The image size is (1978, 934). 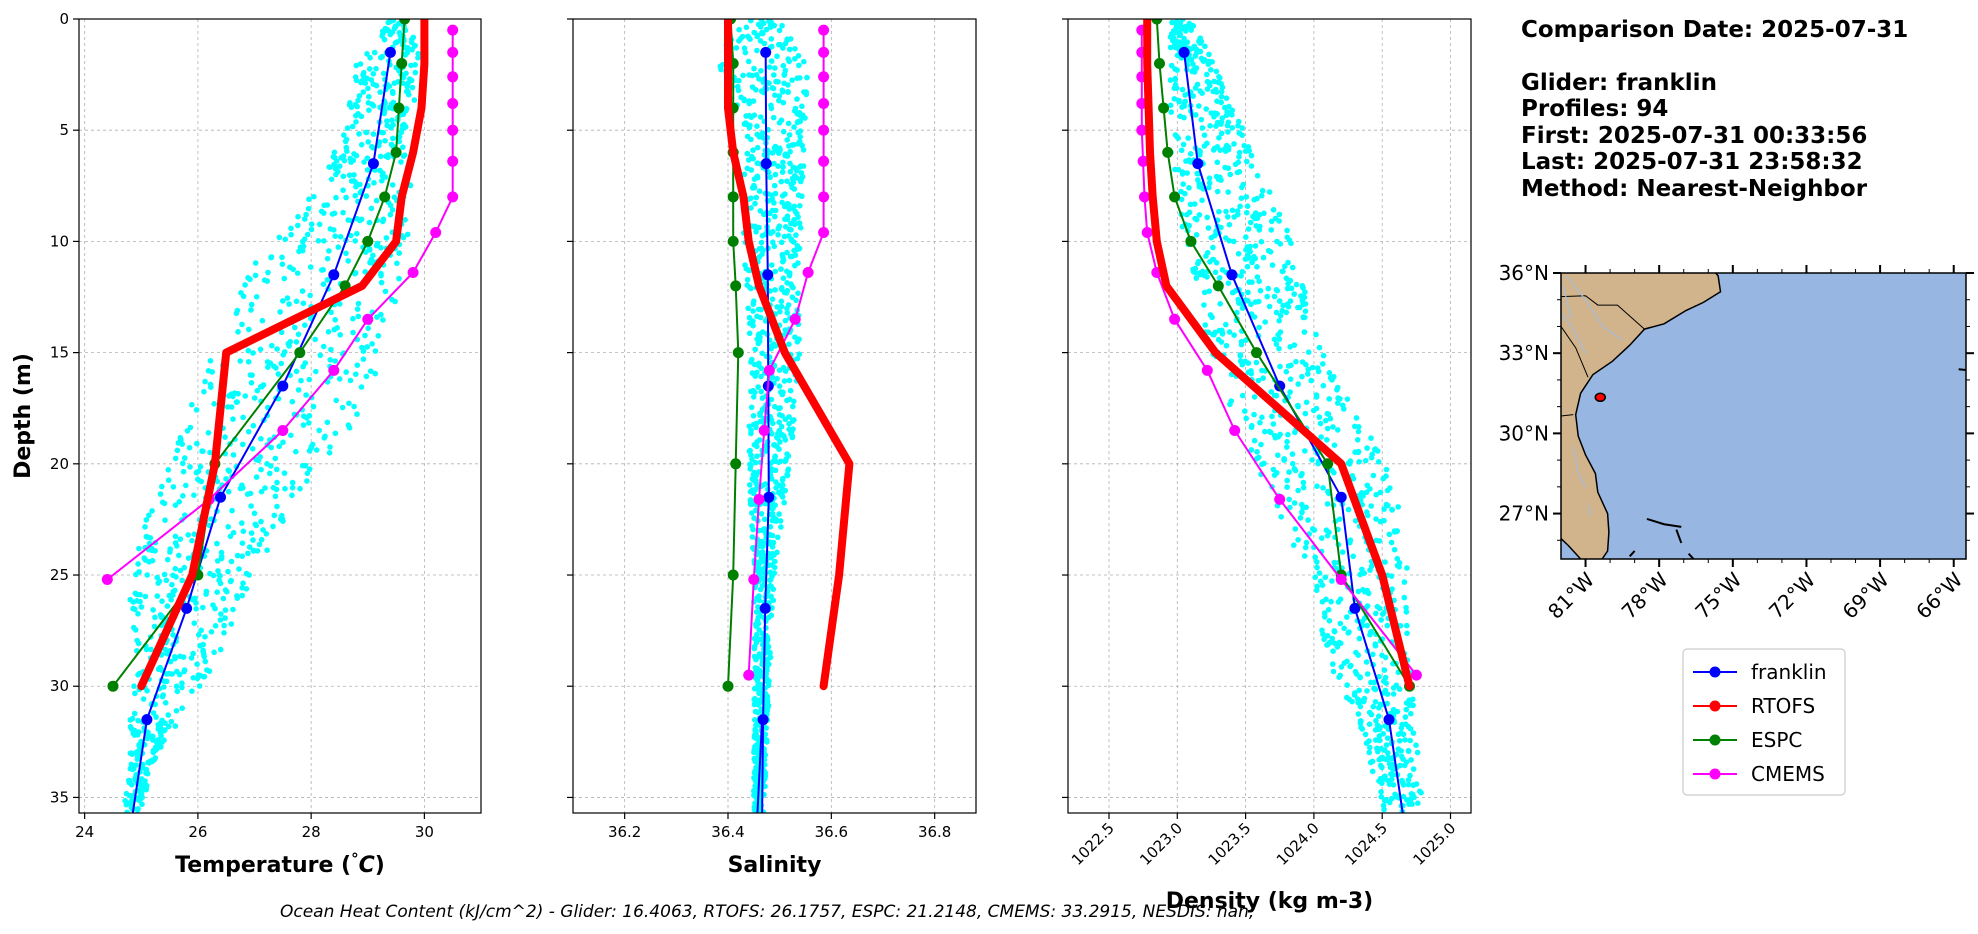 I want to click on x-axis-label: Temperature (°C), so click(x=280, y=864).